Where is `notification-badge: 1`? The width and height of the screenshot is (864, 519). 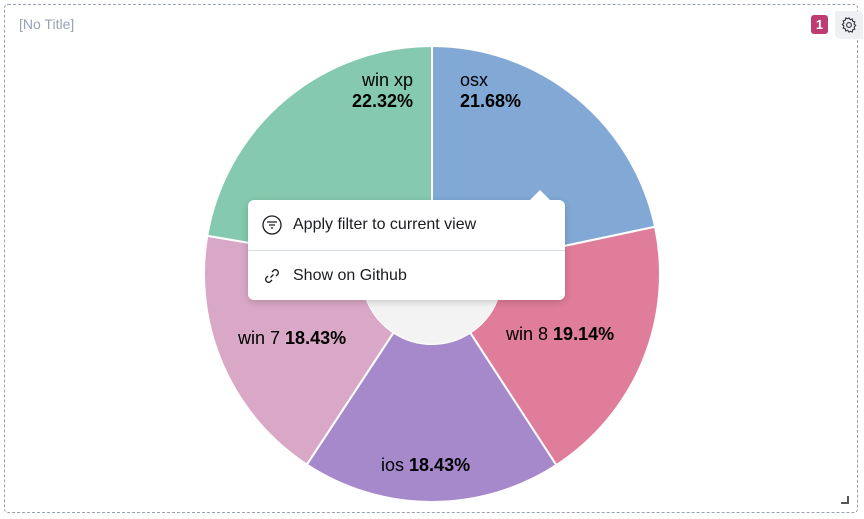
notification-badge: 1 is located at coordinates (819, 24).